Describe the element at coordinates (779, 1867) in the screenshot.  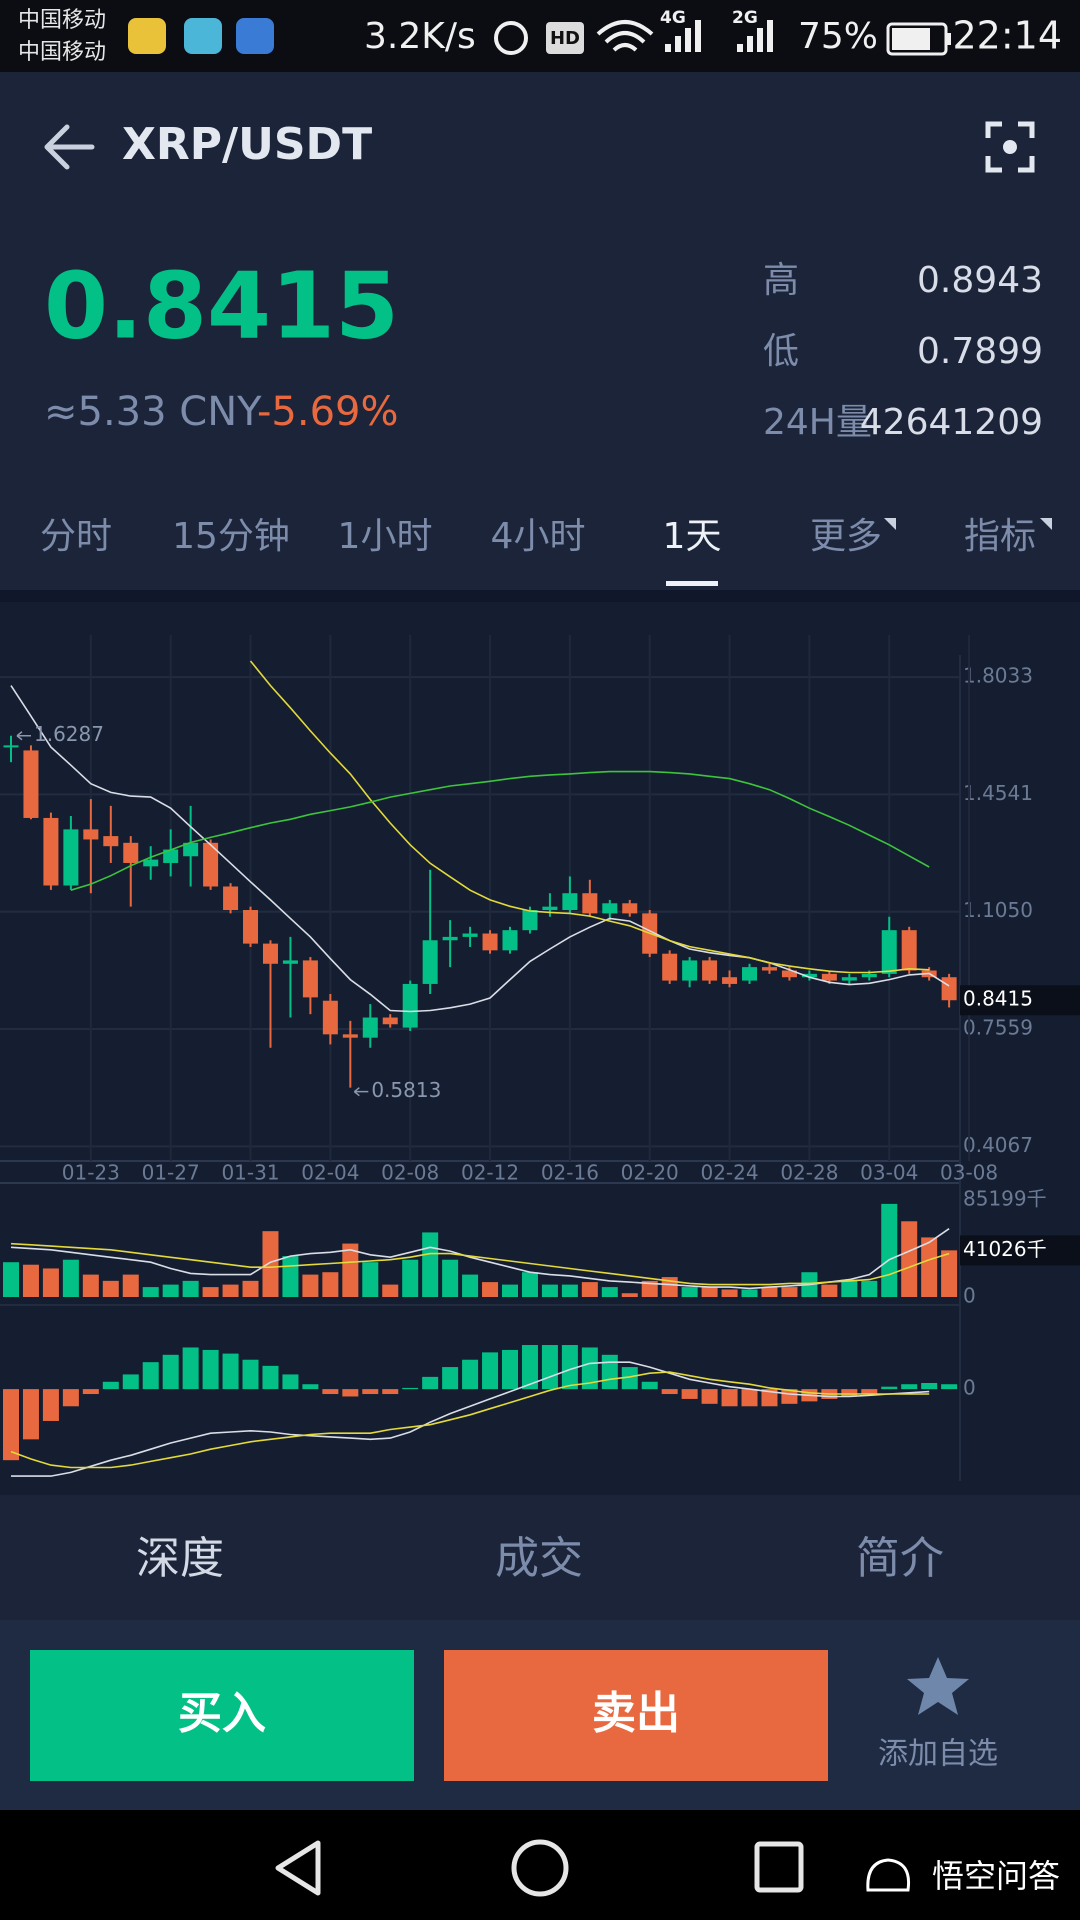
I see `nav-recents` at that location.